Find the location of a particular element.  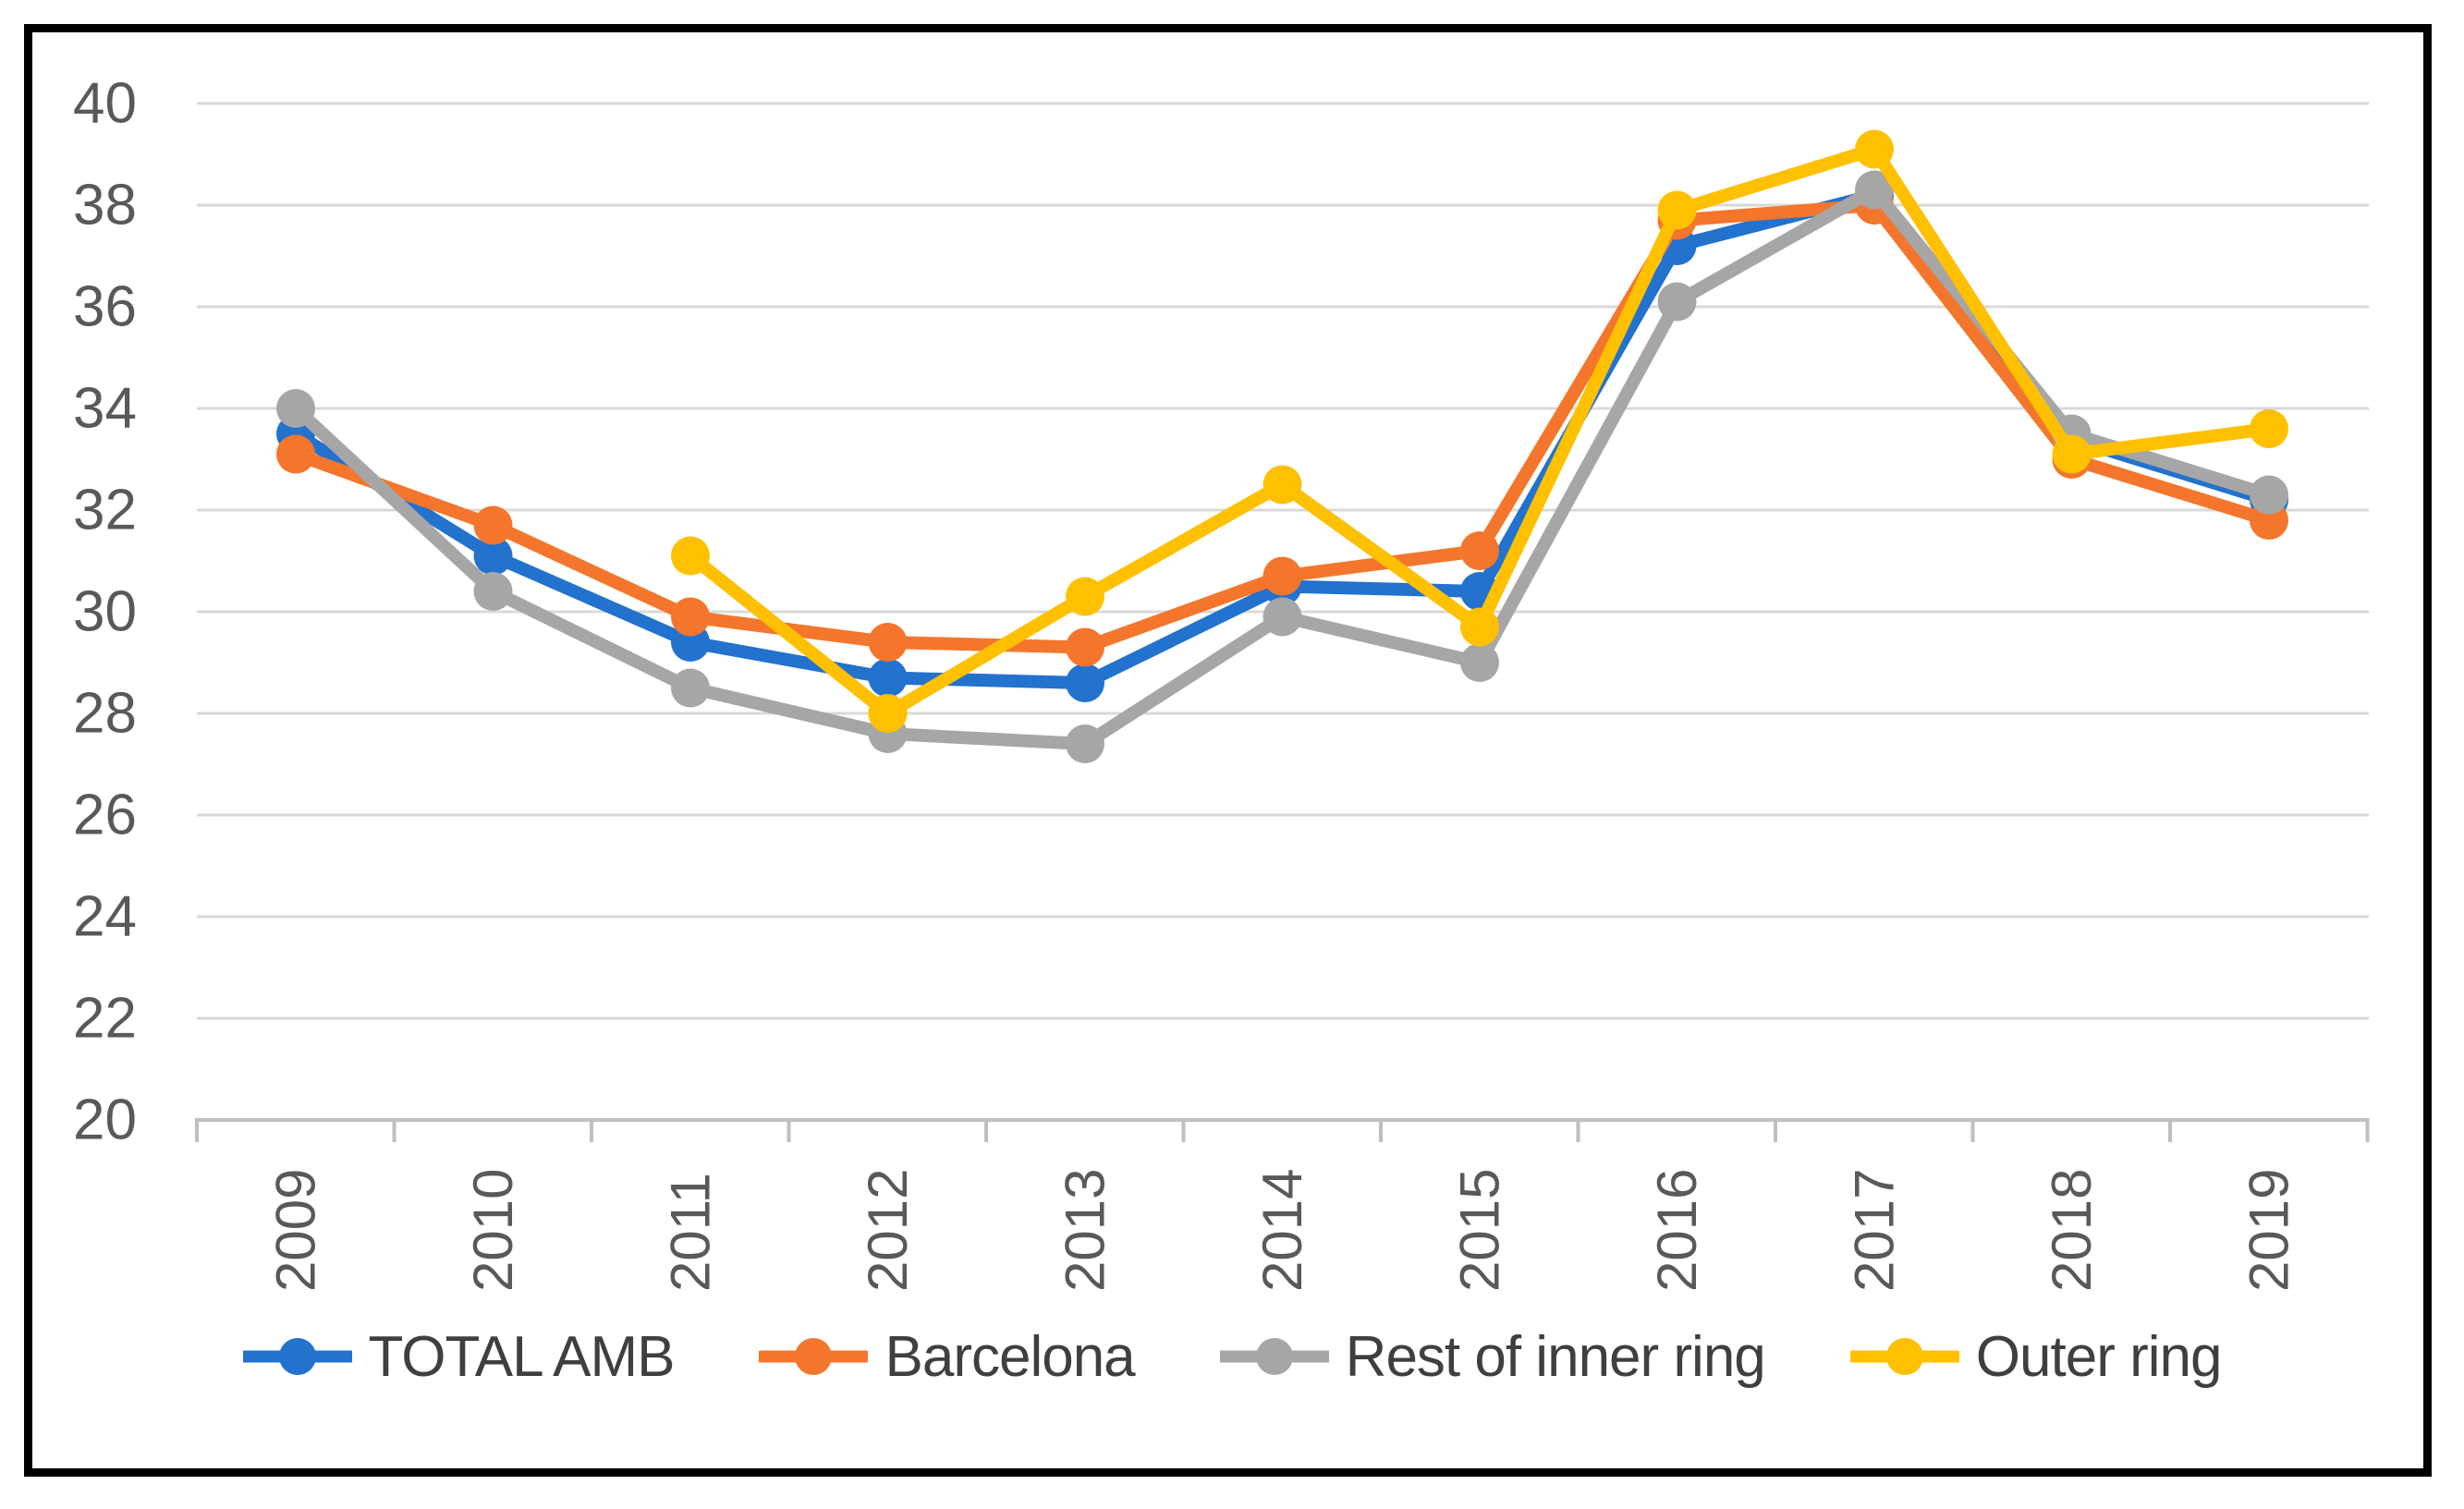

x-axis-label: 2009 is located at coordinates (296, 1230).